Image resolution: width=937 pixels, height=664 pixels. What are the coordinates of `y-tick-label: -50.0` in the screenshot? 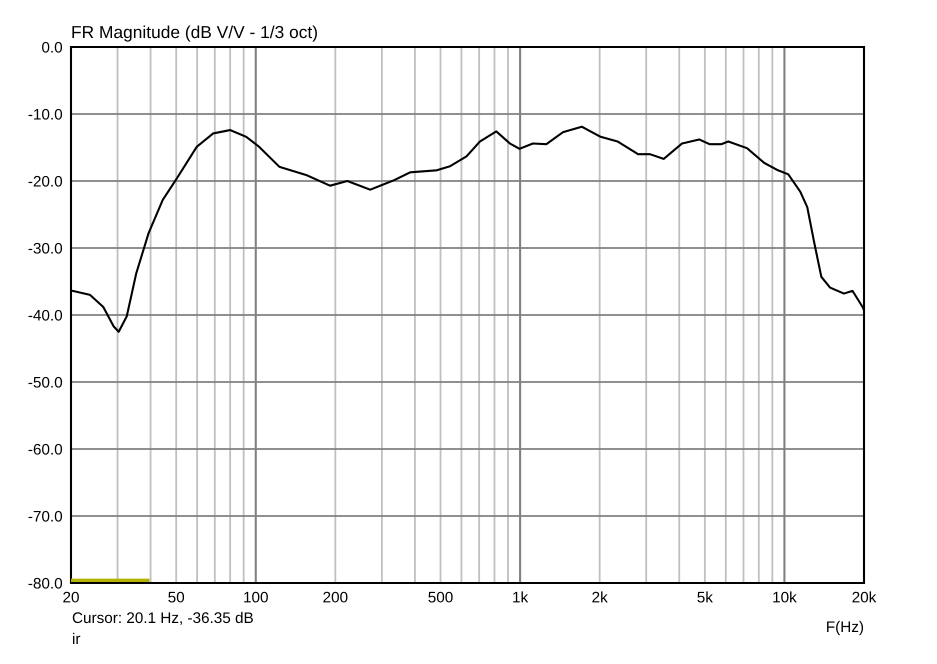 It's located at (45, 382).